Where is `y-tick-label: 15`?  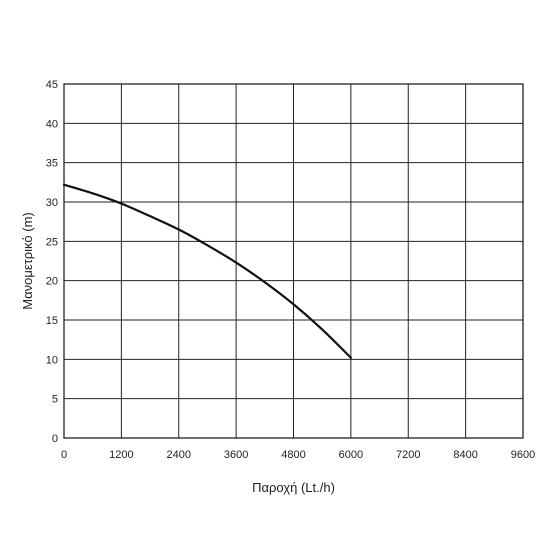 y-tick-label: 15 is located at coordinates (52, 321).